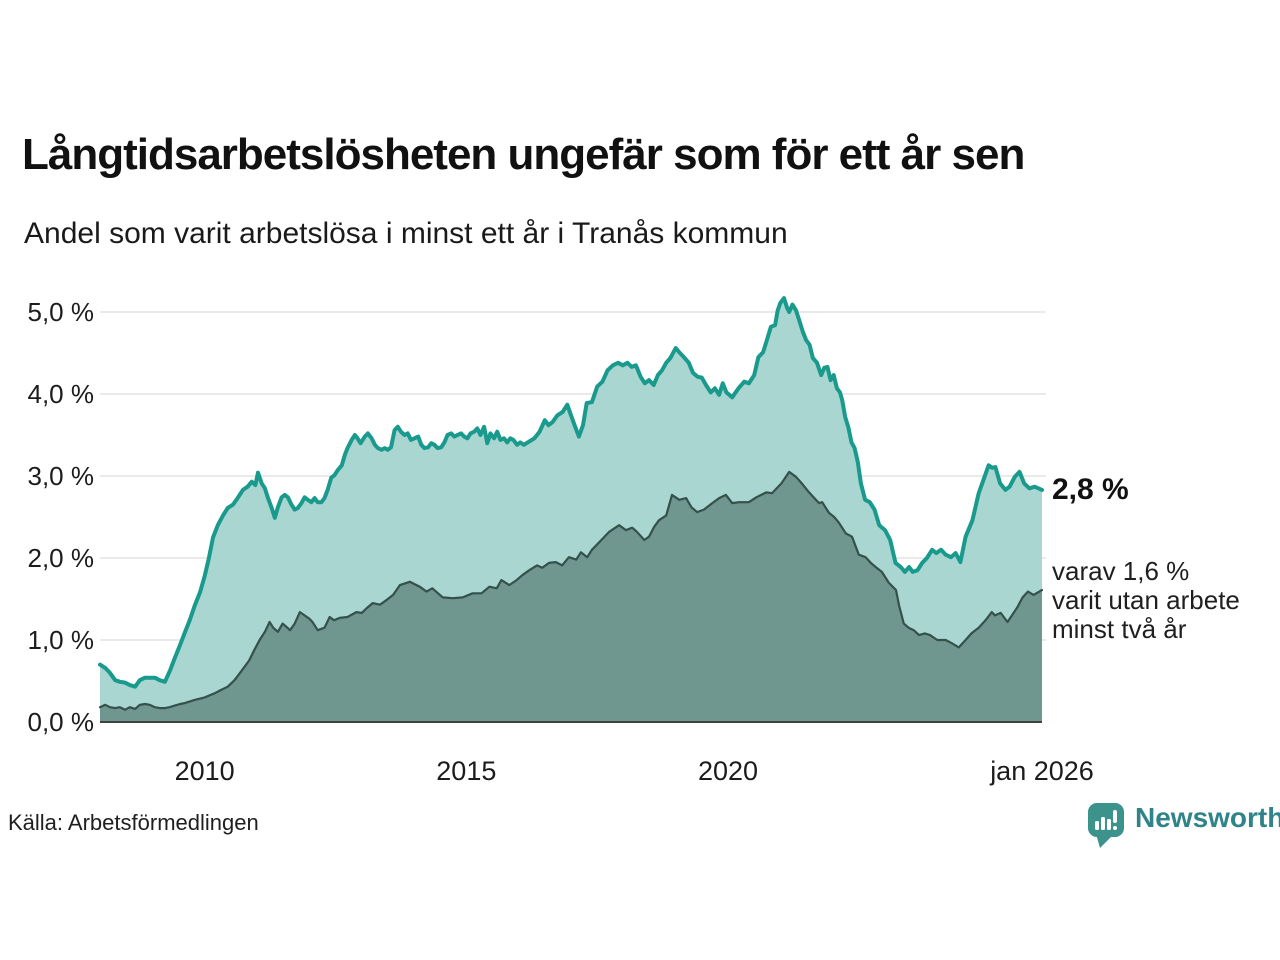  Describe the element at coordinates (61, 394) in the screenshot. I see `y-tick-label: 4,0 %` at that location.